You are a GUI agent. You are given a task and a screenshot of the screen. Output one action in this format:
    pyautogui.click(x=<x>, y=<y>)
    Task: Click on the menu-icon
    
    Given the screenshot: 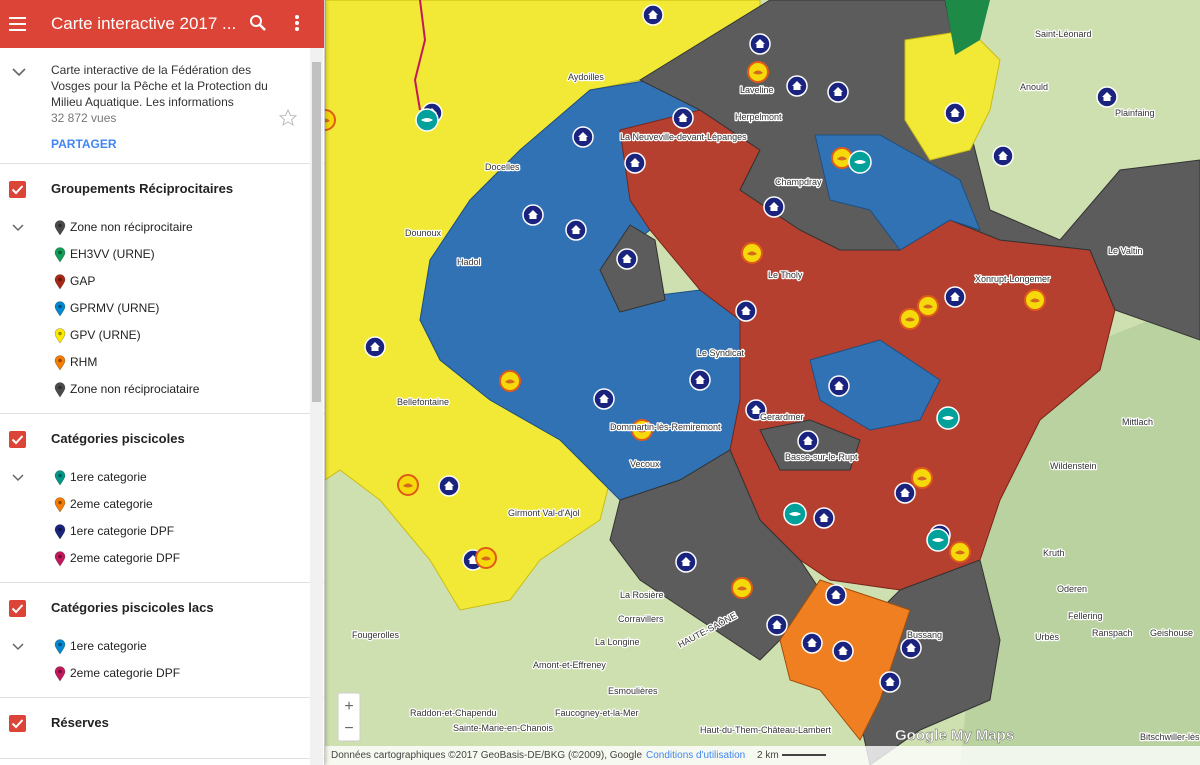 What is the action you would take?
    pyautogui.click(x=17, y=24)
    